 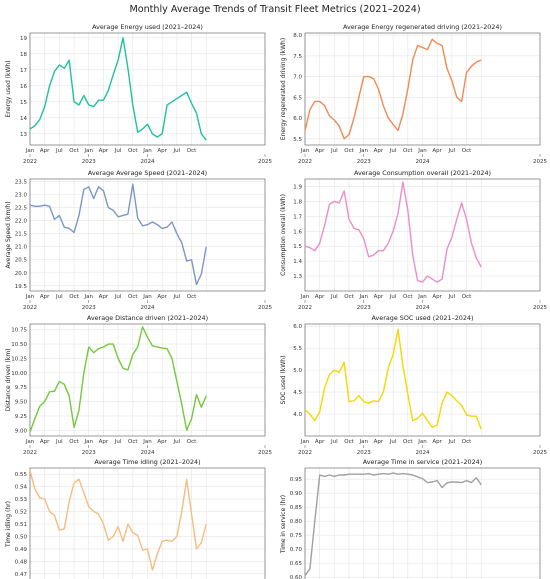 What do you see at coordinates (21, 537) in the screenshot?
I see `y-tick-label: 0.50` at bounding box center [21, 537].